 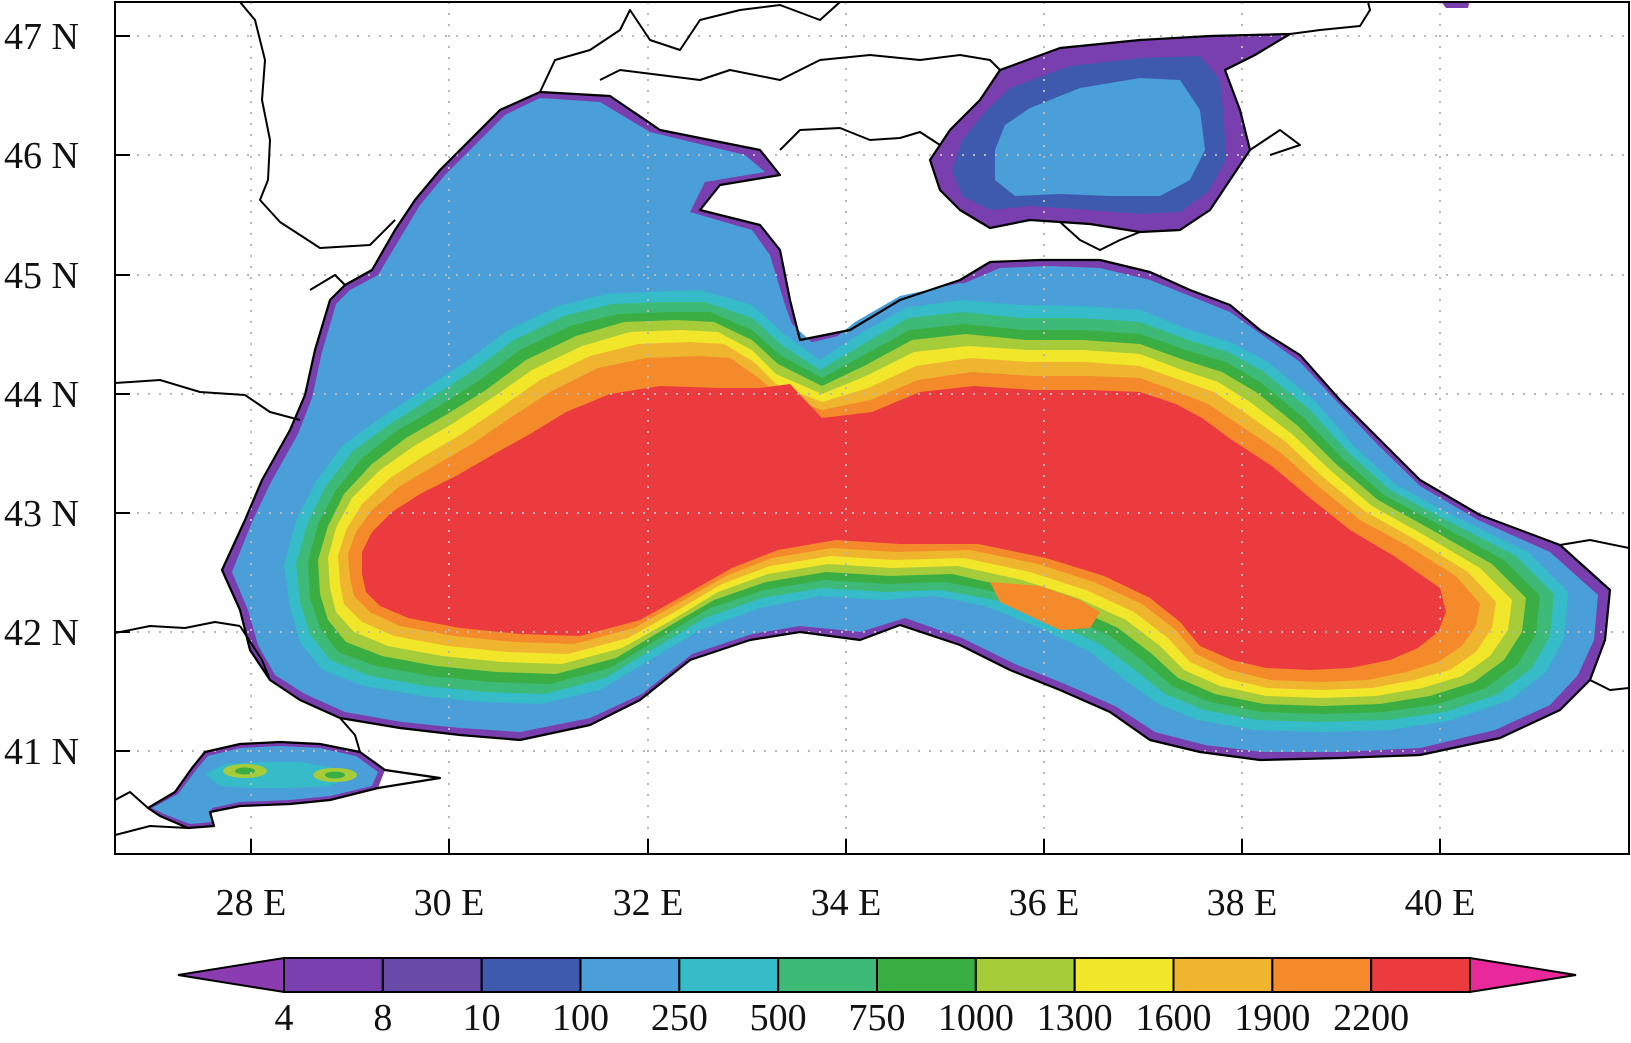 What do you see at coordinates (382, 1018) in the screenshot?
I see `colorbar-label: 8` at bounding box center [382, 1018].